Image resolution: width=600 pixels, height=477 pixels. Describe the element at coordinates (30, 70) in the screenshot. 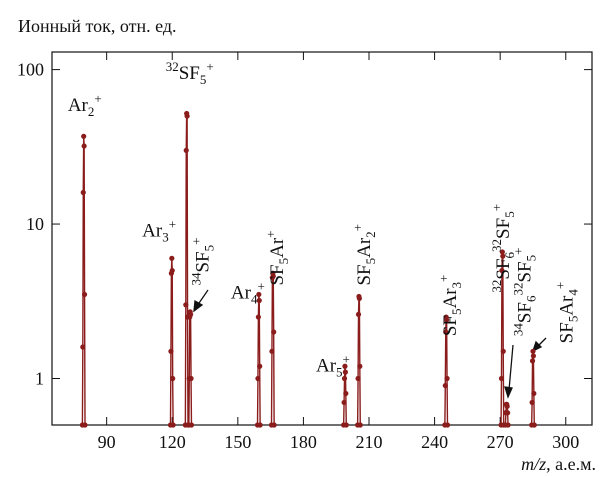

I see `y-tick-label: 100` at that location.